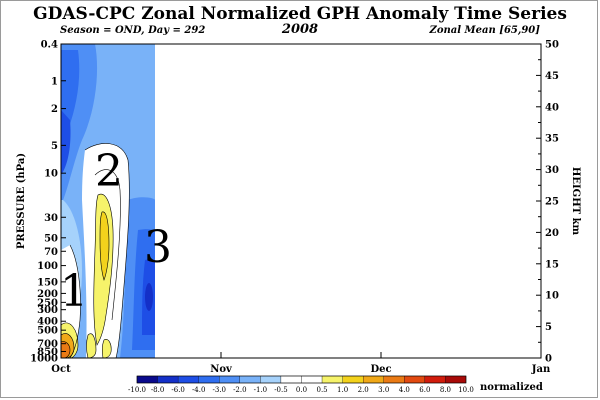 This screenshot has width=600, height=400. What do you see at coordinates (199, 390) in the screenshot?
I see `colorbar-tick-label: -4.0` at bounding box center [199, 390].